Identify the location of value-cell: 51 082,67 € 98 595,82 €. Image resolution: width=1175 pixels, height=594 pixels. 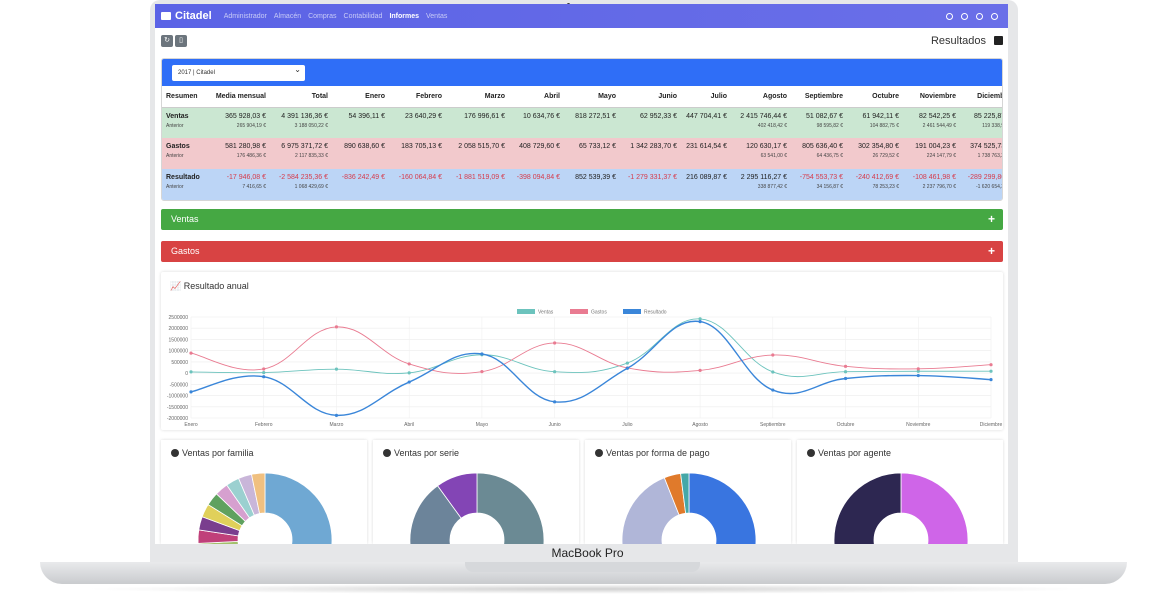
(819, 122).